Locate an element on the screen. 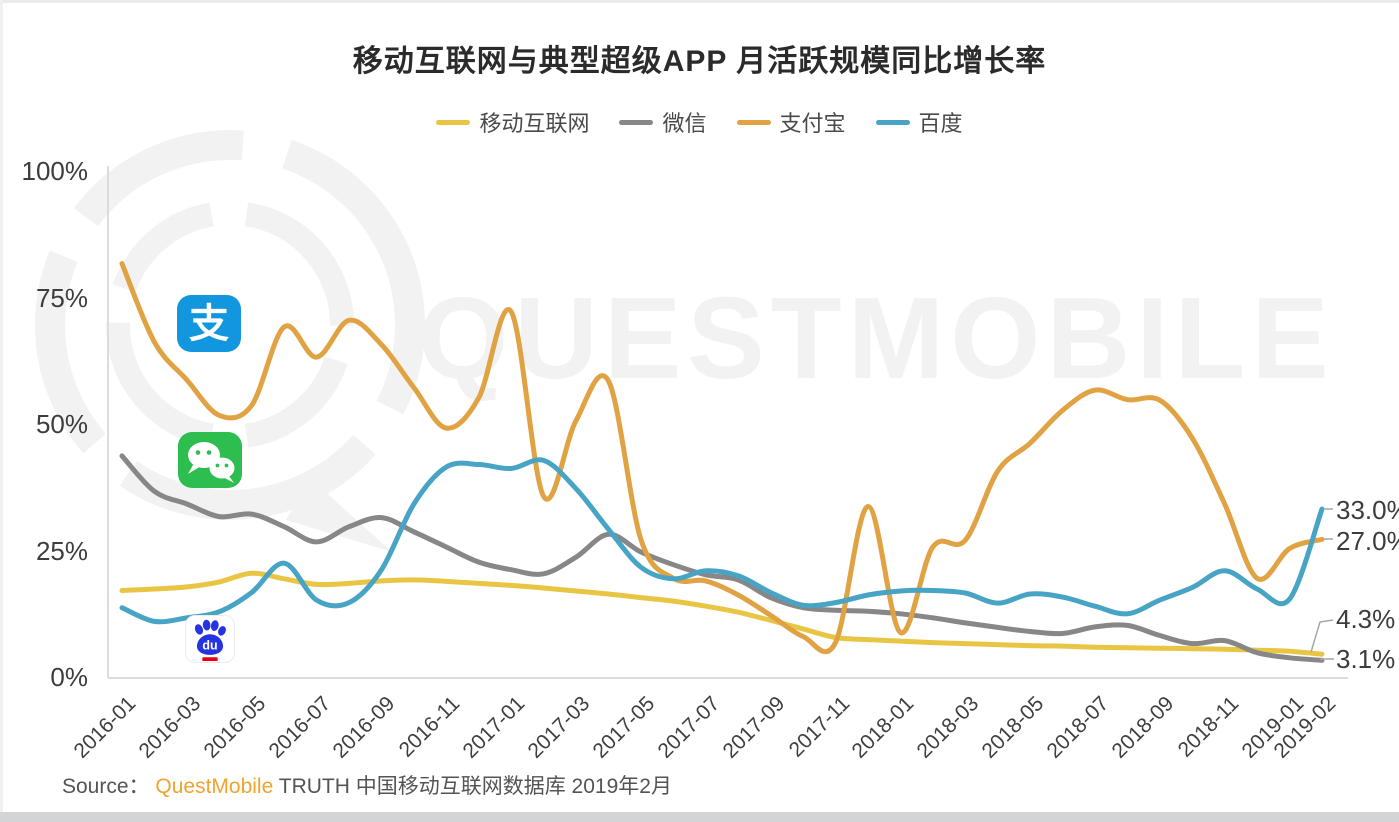 The image size is (1399, 822). baidu-paw-icon: du is located at coordinates (210, 640).